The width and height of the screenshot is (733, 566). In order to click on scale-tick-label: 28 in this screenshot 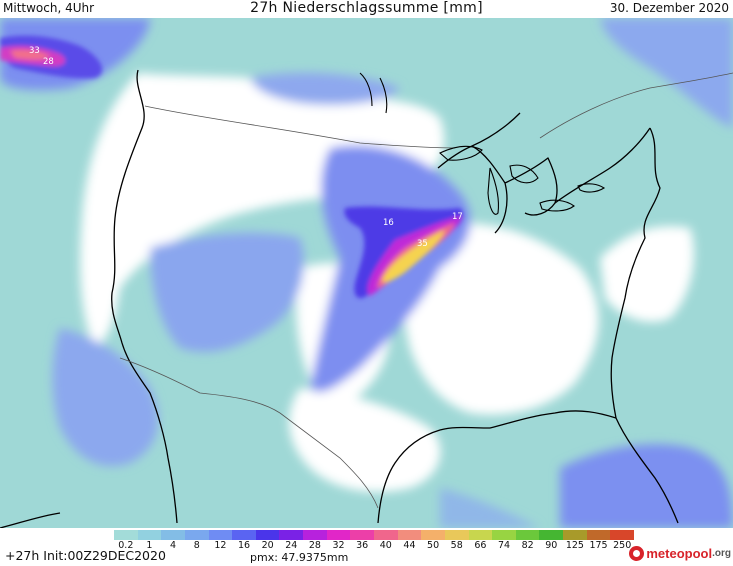, I will do `click(314, 545)`.